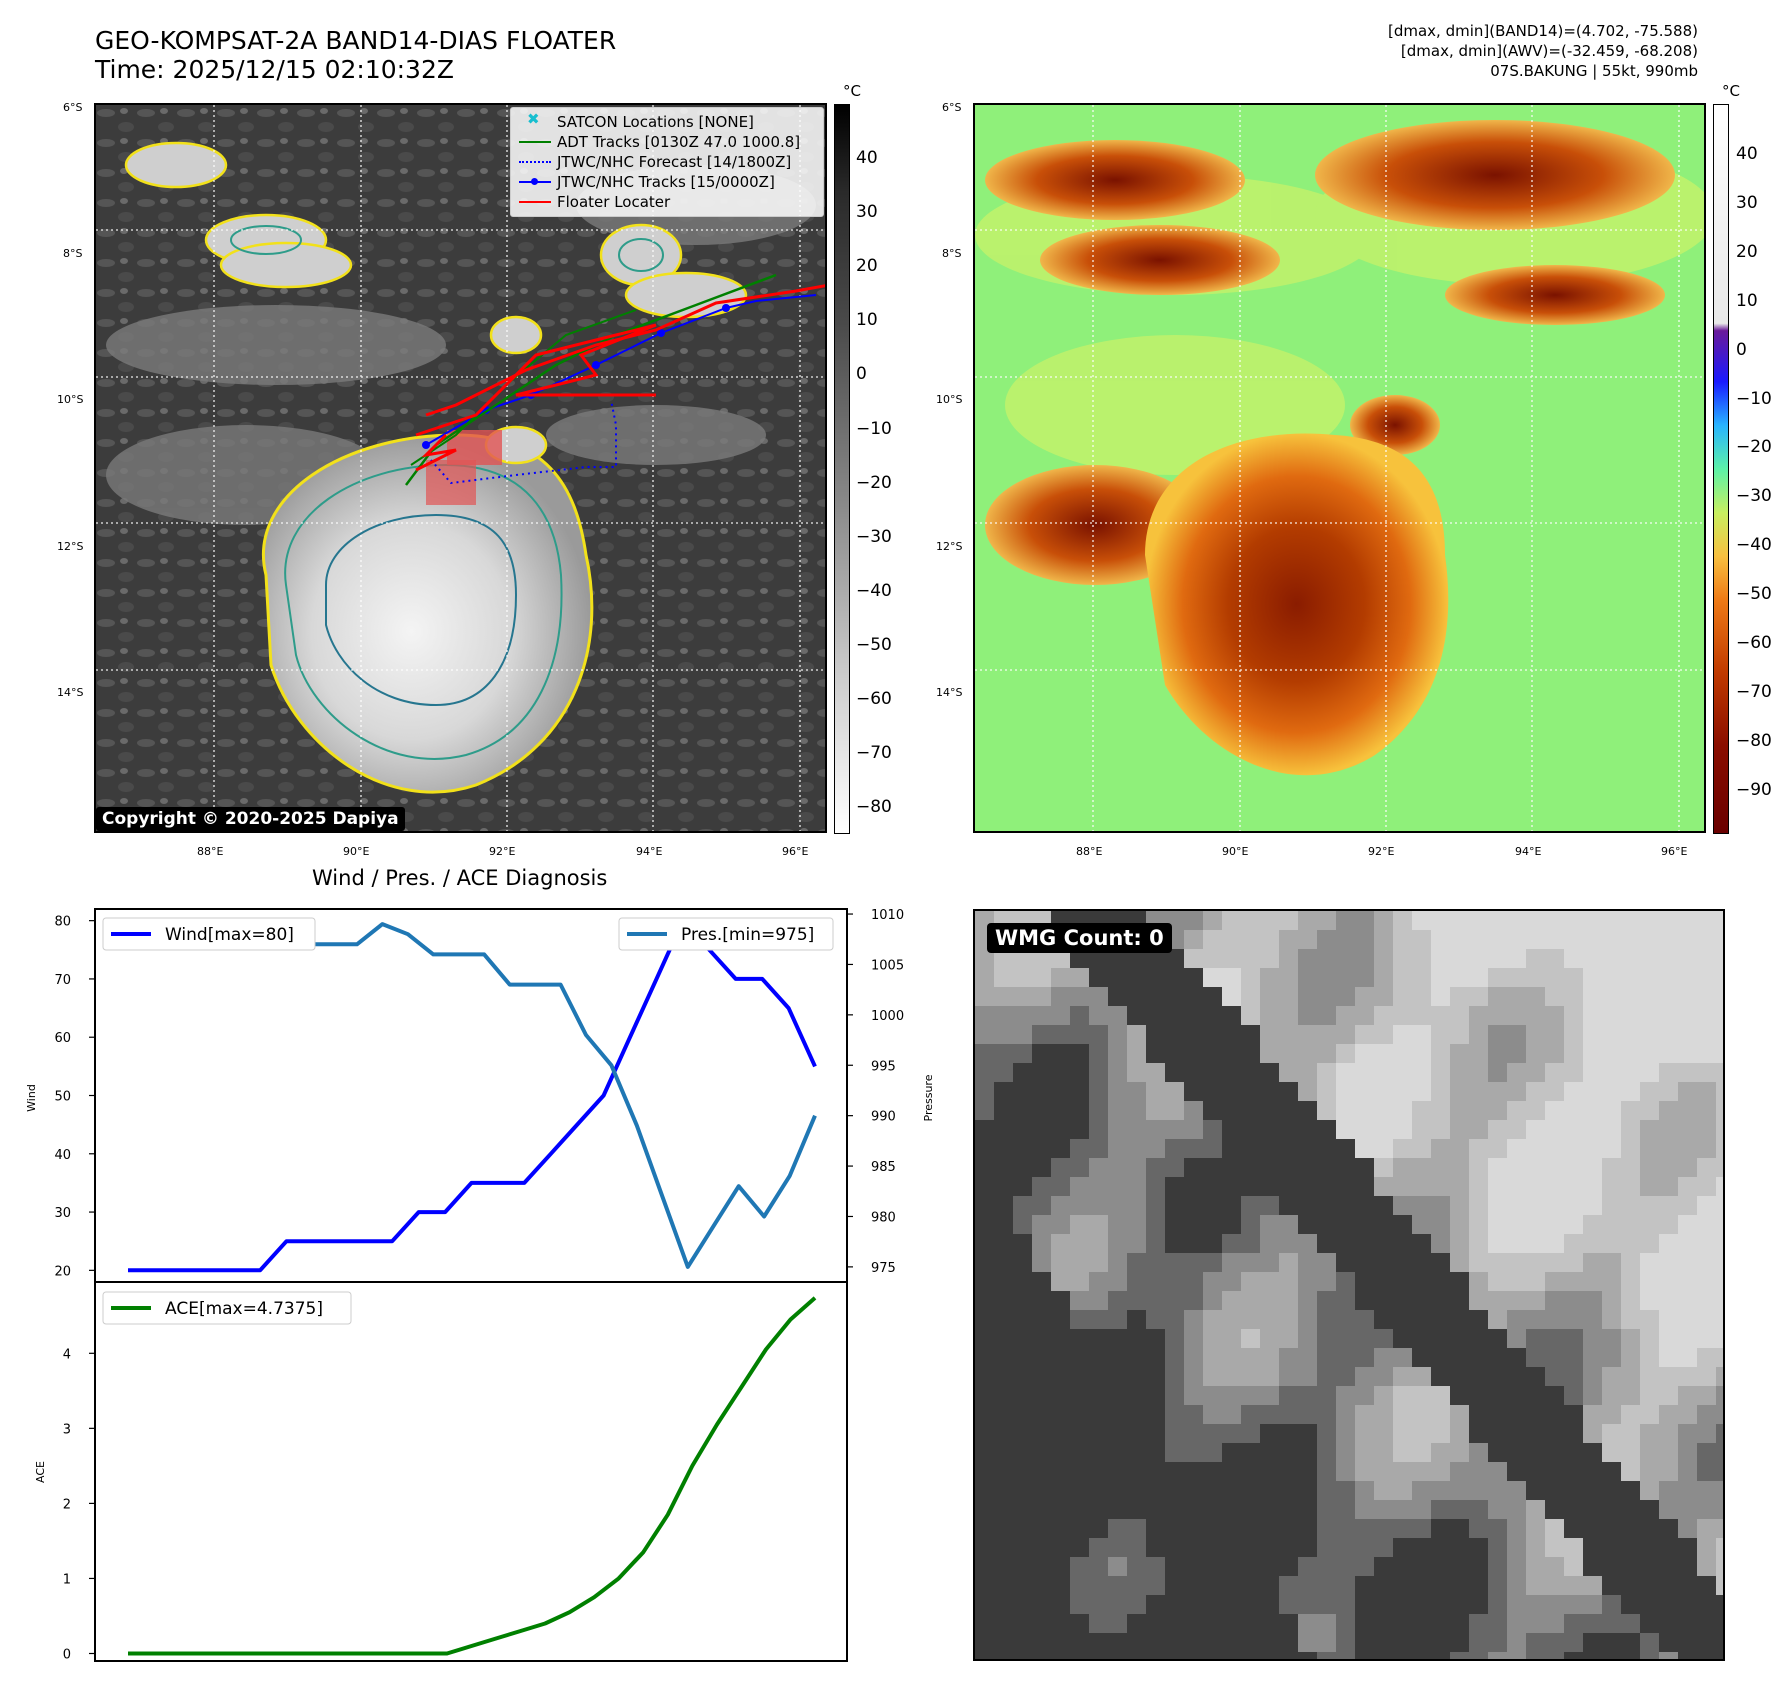 This screenshot has width=1788, height=1692. What do you see at coordinates (679, 142) in the screenshot?
I see `legend-label: ADT Tracks [0130Z 47.0 1000.8]` at bounding box center [679, 142].